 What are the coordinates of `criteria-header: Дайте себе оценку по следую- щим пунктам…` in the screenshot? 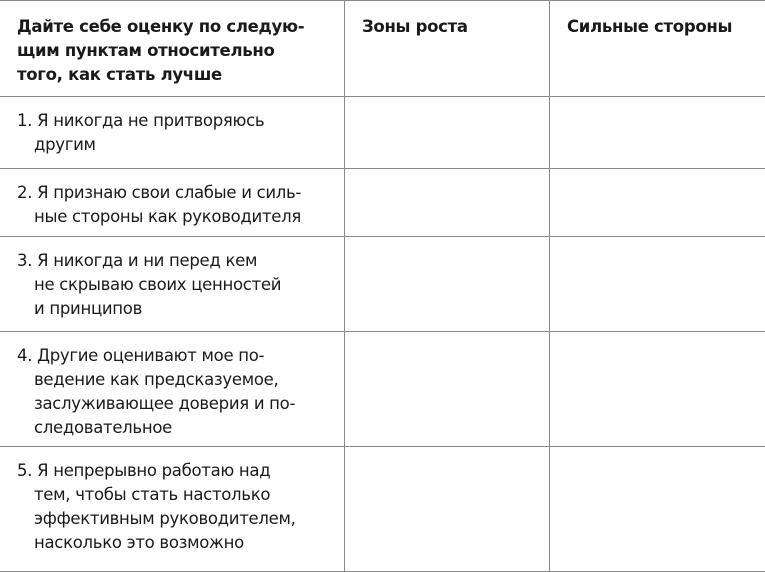 It's located at (172, 49).